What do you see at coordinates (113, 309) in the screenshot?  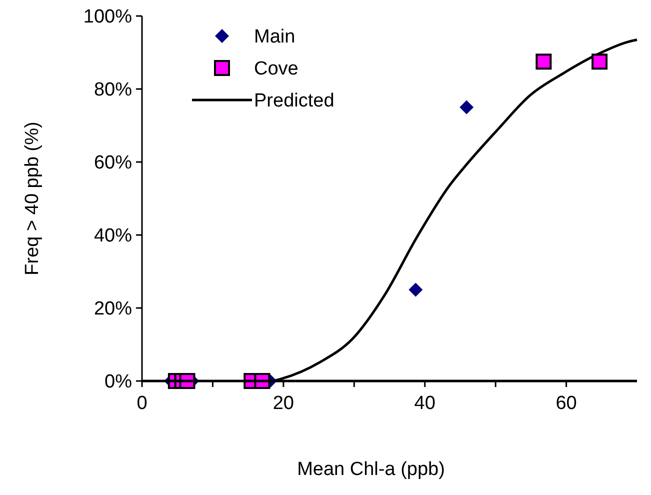 I see `y-tick-label: 20%` at bounding box center [113, 309].